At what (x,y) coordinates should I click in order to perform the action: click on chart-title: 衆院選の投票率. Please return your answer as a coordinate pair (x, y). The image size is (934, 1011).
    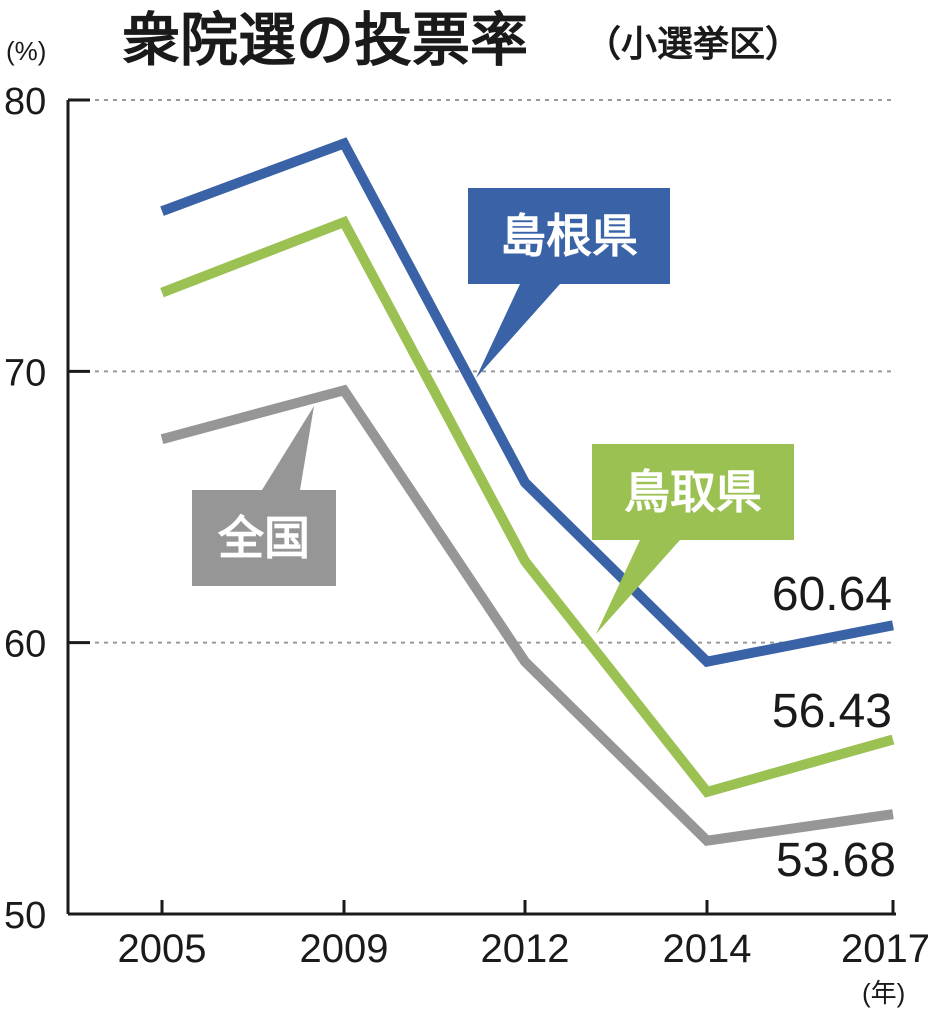
    Looking at the image, I should click on (325, 40).